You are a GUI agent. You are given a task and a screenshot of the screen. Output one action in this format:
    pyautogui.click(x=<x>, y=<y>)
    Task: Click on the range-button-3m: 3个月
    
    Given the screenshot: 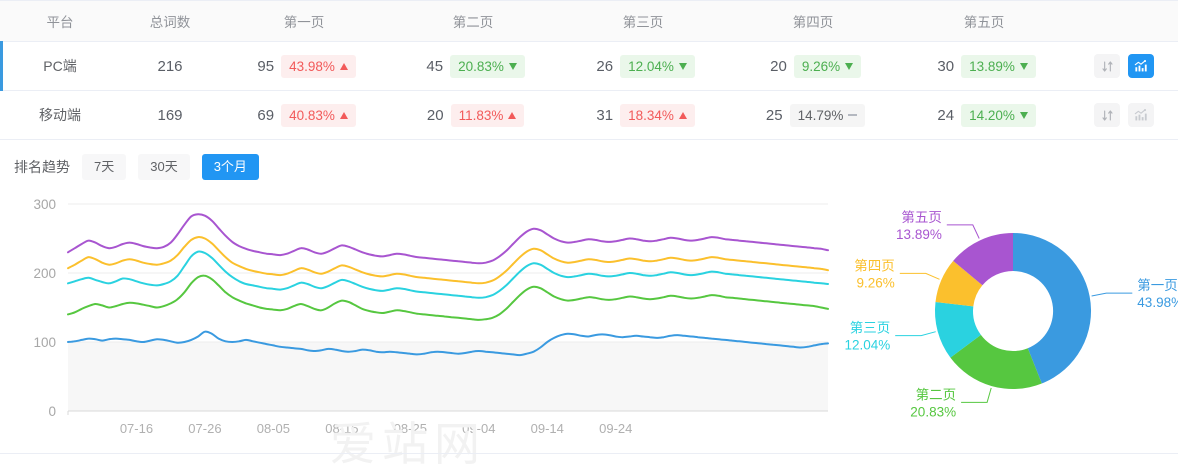 What is the action you would take?
    pyautogui.click(x=230, y=167)
    